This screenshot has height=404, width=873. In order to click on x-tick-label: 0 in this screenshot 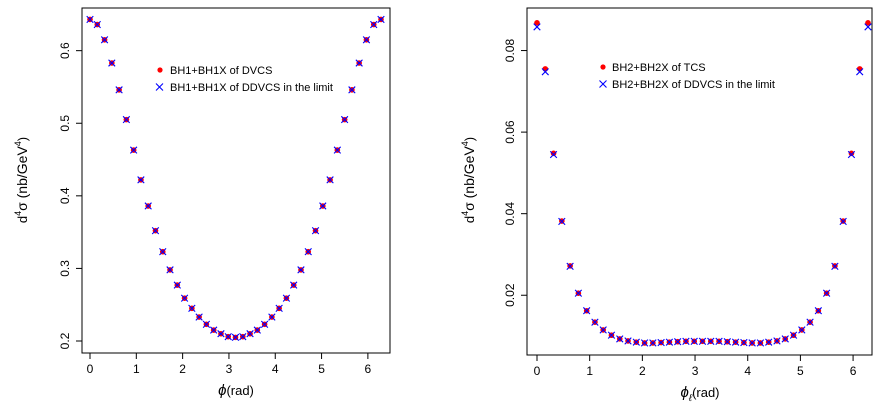, I will do `click(90, 369)`.